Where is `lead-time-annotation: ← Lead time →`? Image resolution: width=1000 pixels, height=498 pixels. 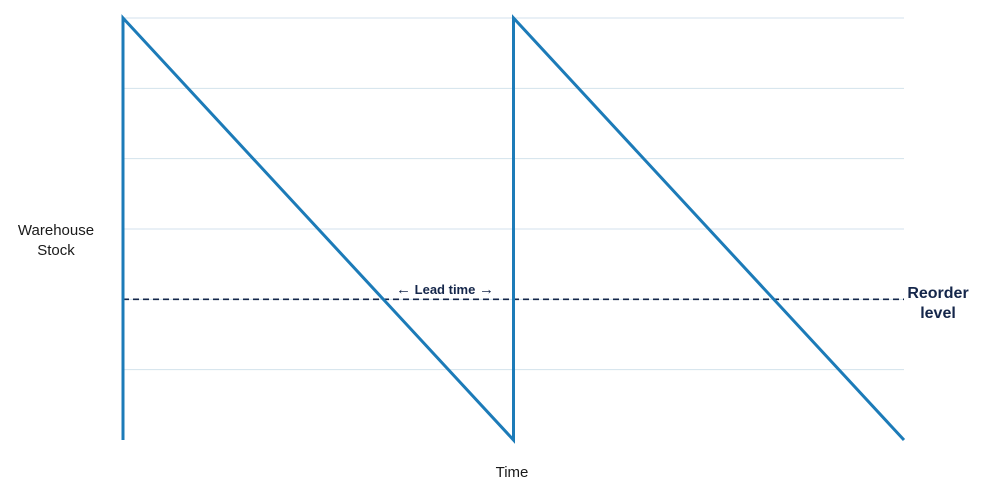
lead-time-annotation: ← Lead time → is located at coordinates (445, 289).